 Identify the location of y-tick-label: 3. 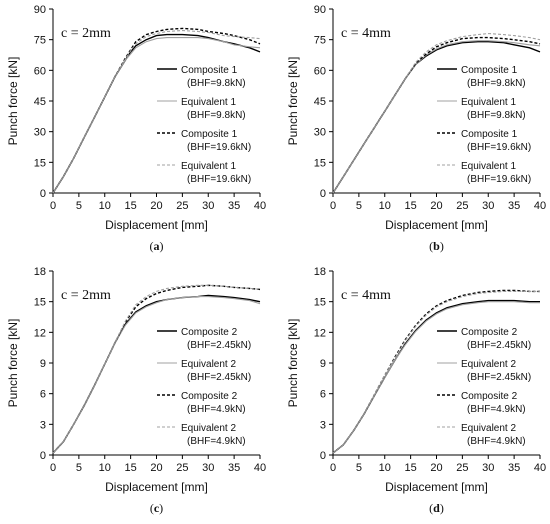
(323, 425).